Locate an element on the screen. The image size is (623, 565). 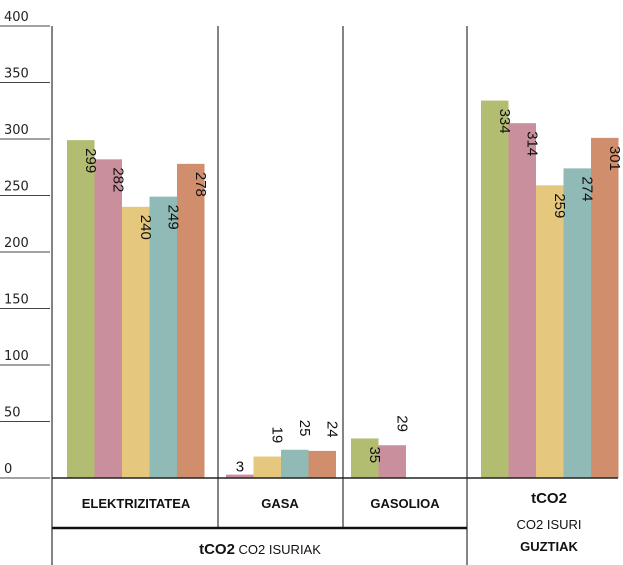
footer-normal: CO2 ISURIAK is located at coordinates (280, 549).